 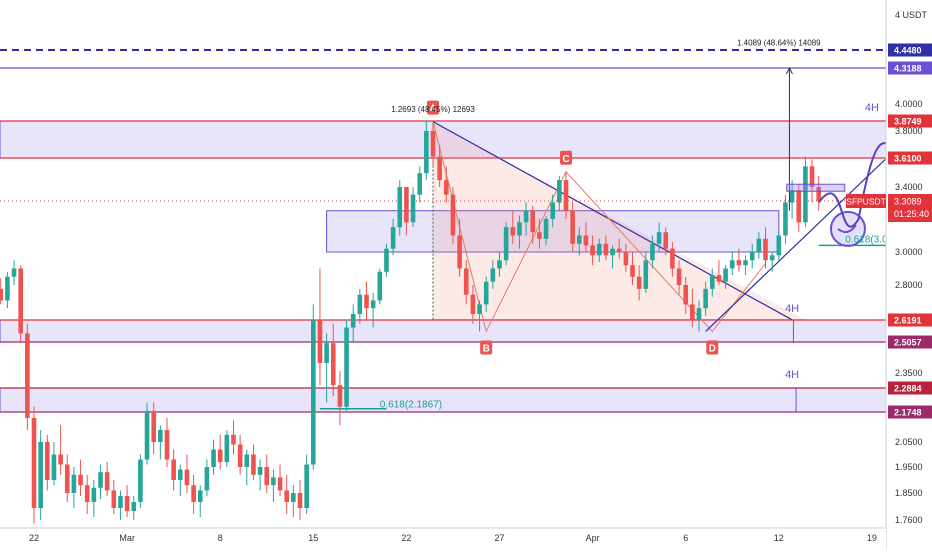 I want to click on point-label-3: D, so click(x=712, y=348).